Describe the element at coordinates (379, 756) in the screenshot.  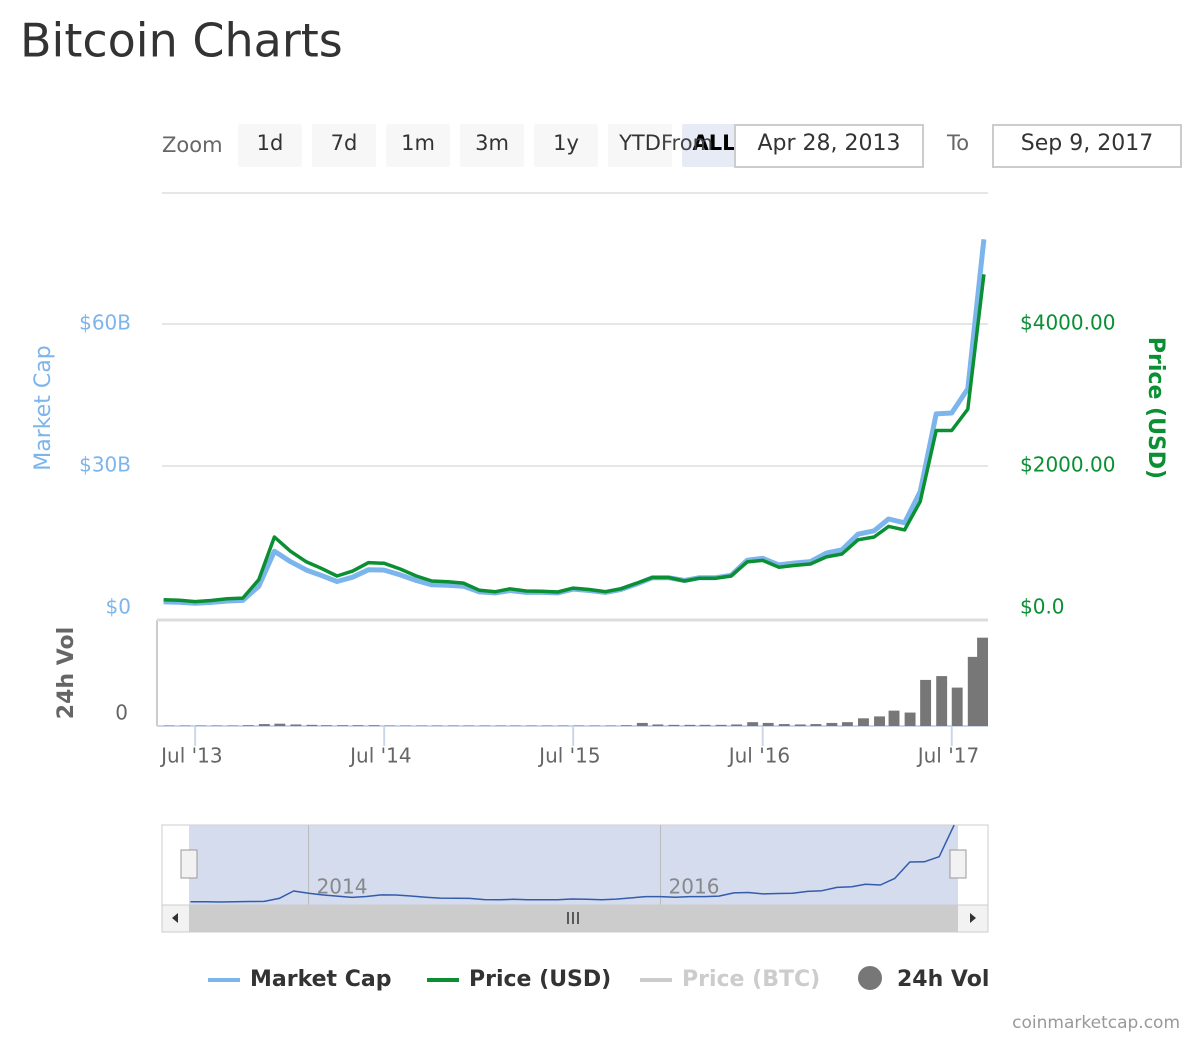
I see `x-tick-label: Jul '14` at that location.